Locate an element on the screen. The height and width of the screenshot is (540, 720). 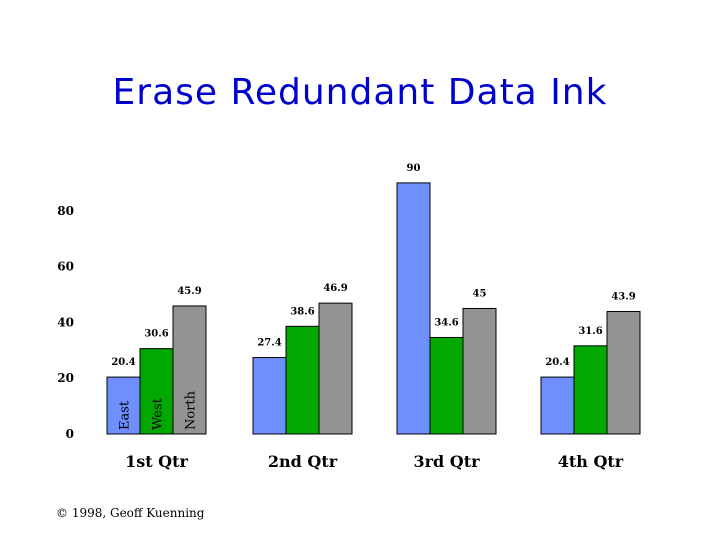
series-label: East is located at coordinates (125, 415).